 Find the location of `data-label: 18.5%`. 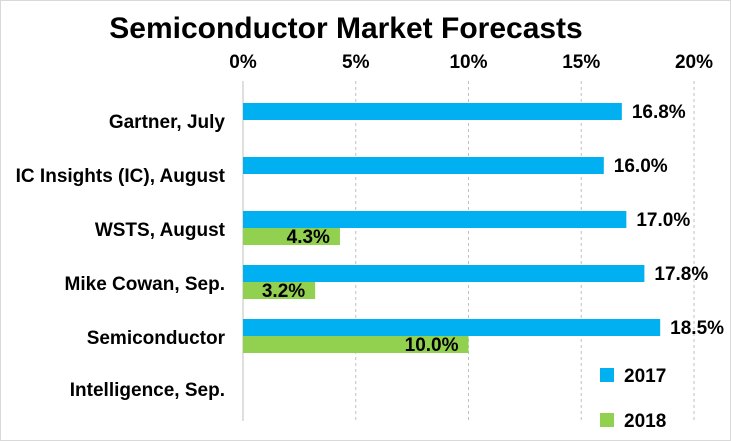

data-label: 18.5% is located at coordinates (697, 328).